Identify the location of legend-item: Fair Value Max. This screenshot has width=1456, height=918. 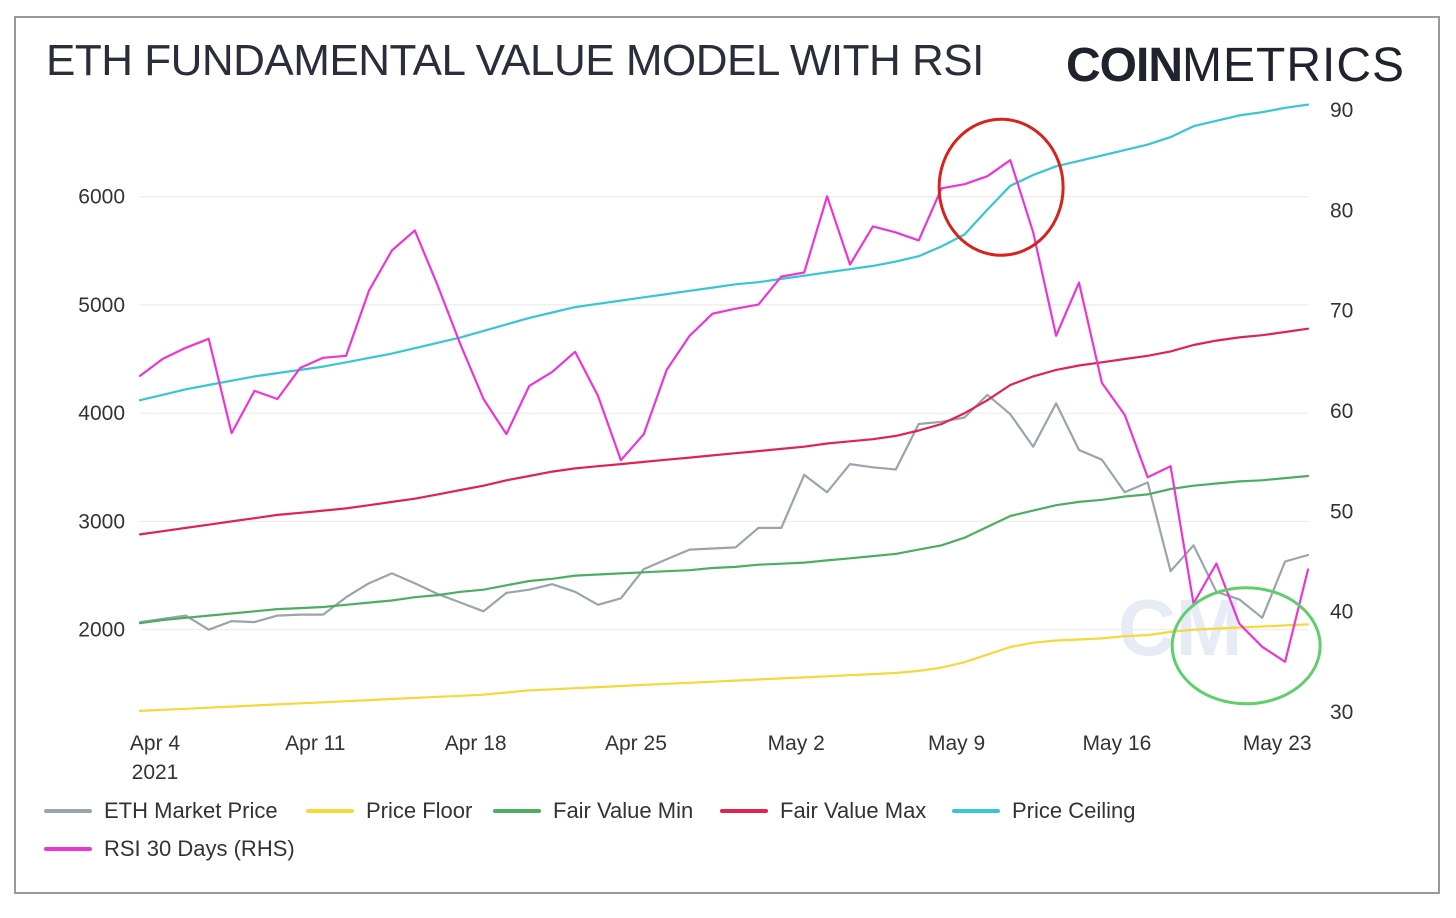
(823, 811).